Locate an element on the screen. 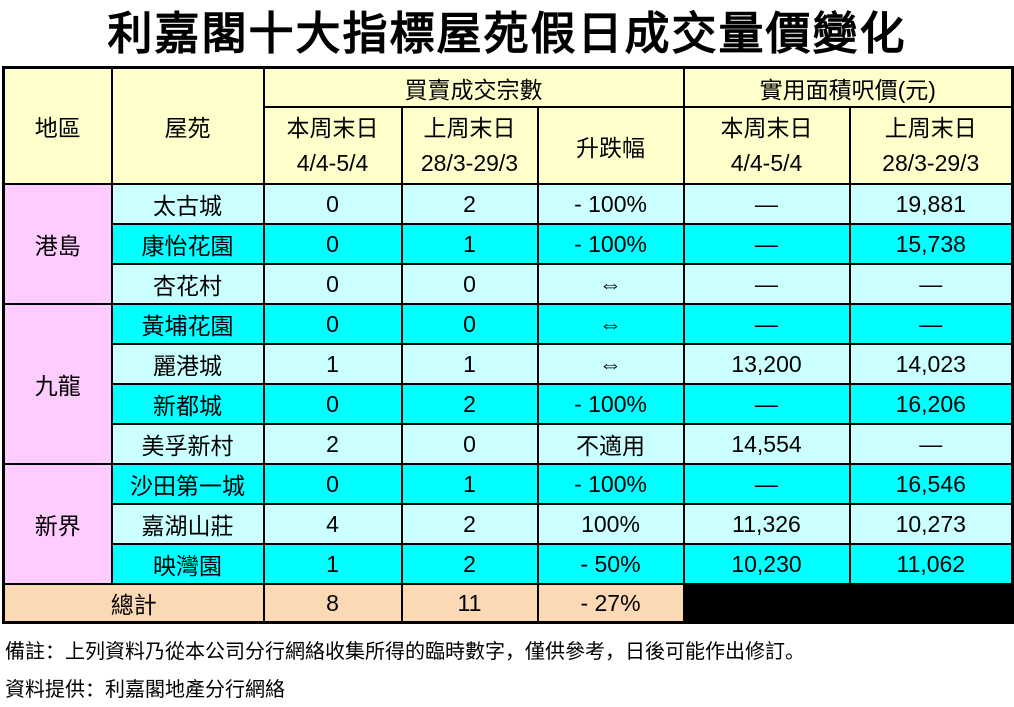 Image resolution: width=1014 pixels, height=707 pixels. header-lw-count-dates: 28/3-29/3 is located at coordinates (469, 162).